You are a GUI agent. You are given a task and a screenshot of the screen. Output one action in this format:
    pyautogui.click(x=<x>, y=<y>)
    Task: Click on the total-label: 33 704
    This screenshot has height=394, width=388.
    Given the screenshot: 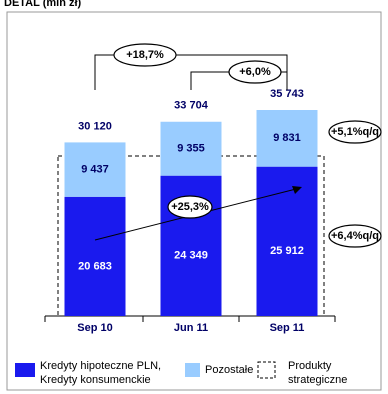 What is the action you would take?
    pyautogui.click(x=191, y=106)
    